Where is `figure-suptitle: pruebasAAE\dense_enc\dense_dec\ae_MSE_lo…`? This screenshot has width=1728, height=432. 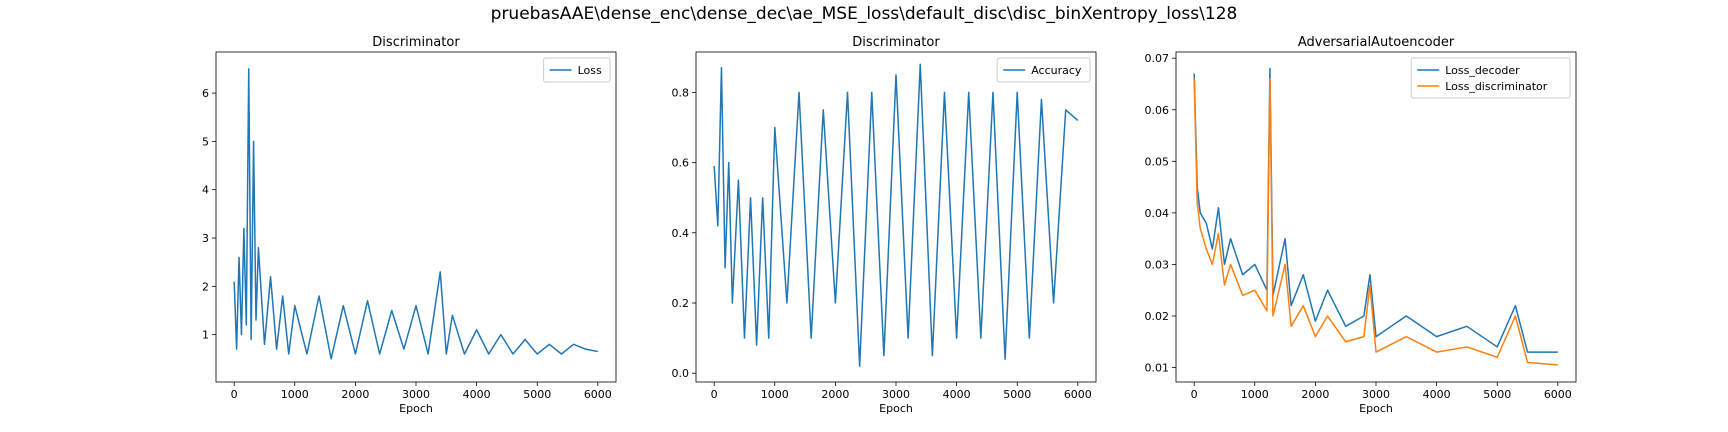 figure-suptitle: pruebasAAE\dense_enc\dense_dec\ae_MSE_lo… is located at coordinates (864, 14).